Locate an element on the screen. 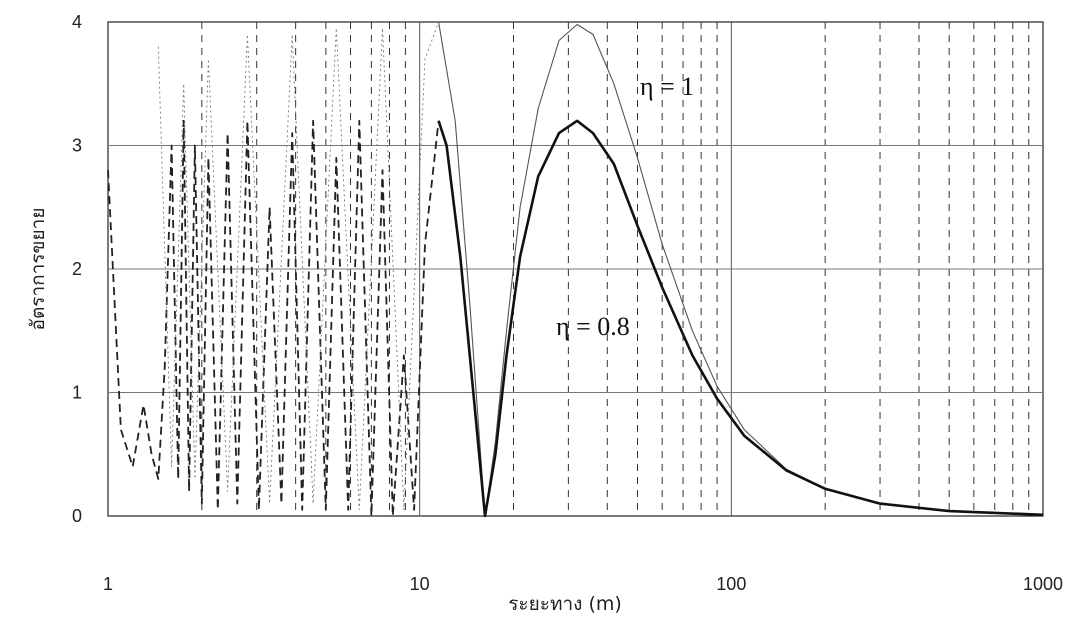 The width and height of the screenshot is (1076, 620). x-tick-label: 1 is located at coordinates (108, 584).